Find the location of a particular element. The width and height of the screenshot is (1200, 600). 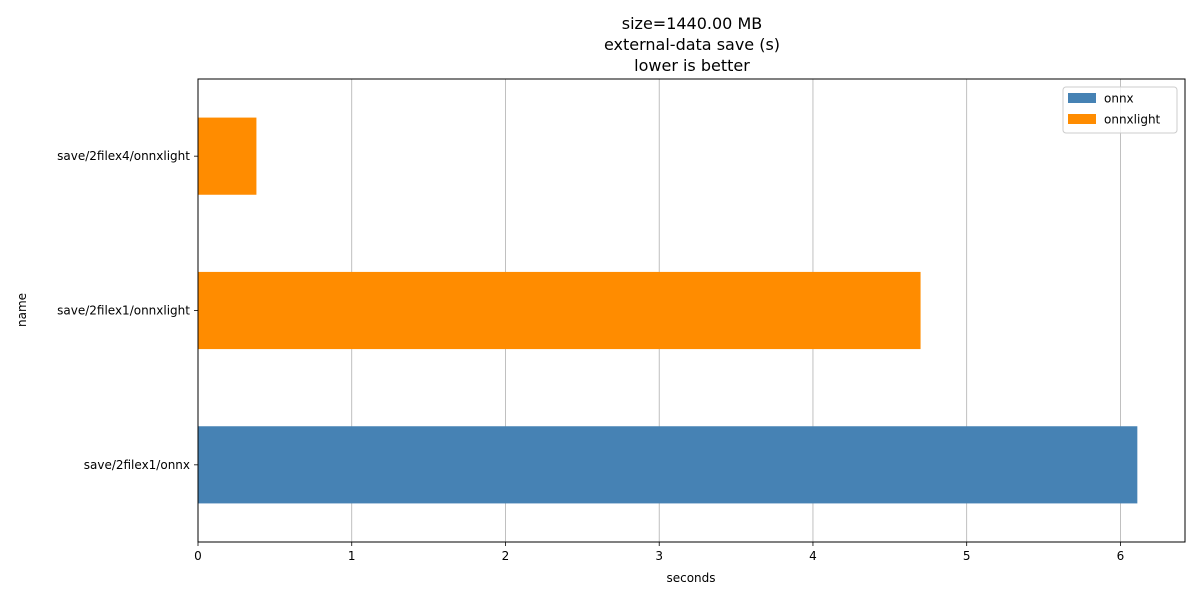

y-axis-label: name is located at coordinates (22, 310).